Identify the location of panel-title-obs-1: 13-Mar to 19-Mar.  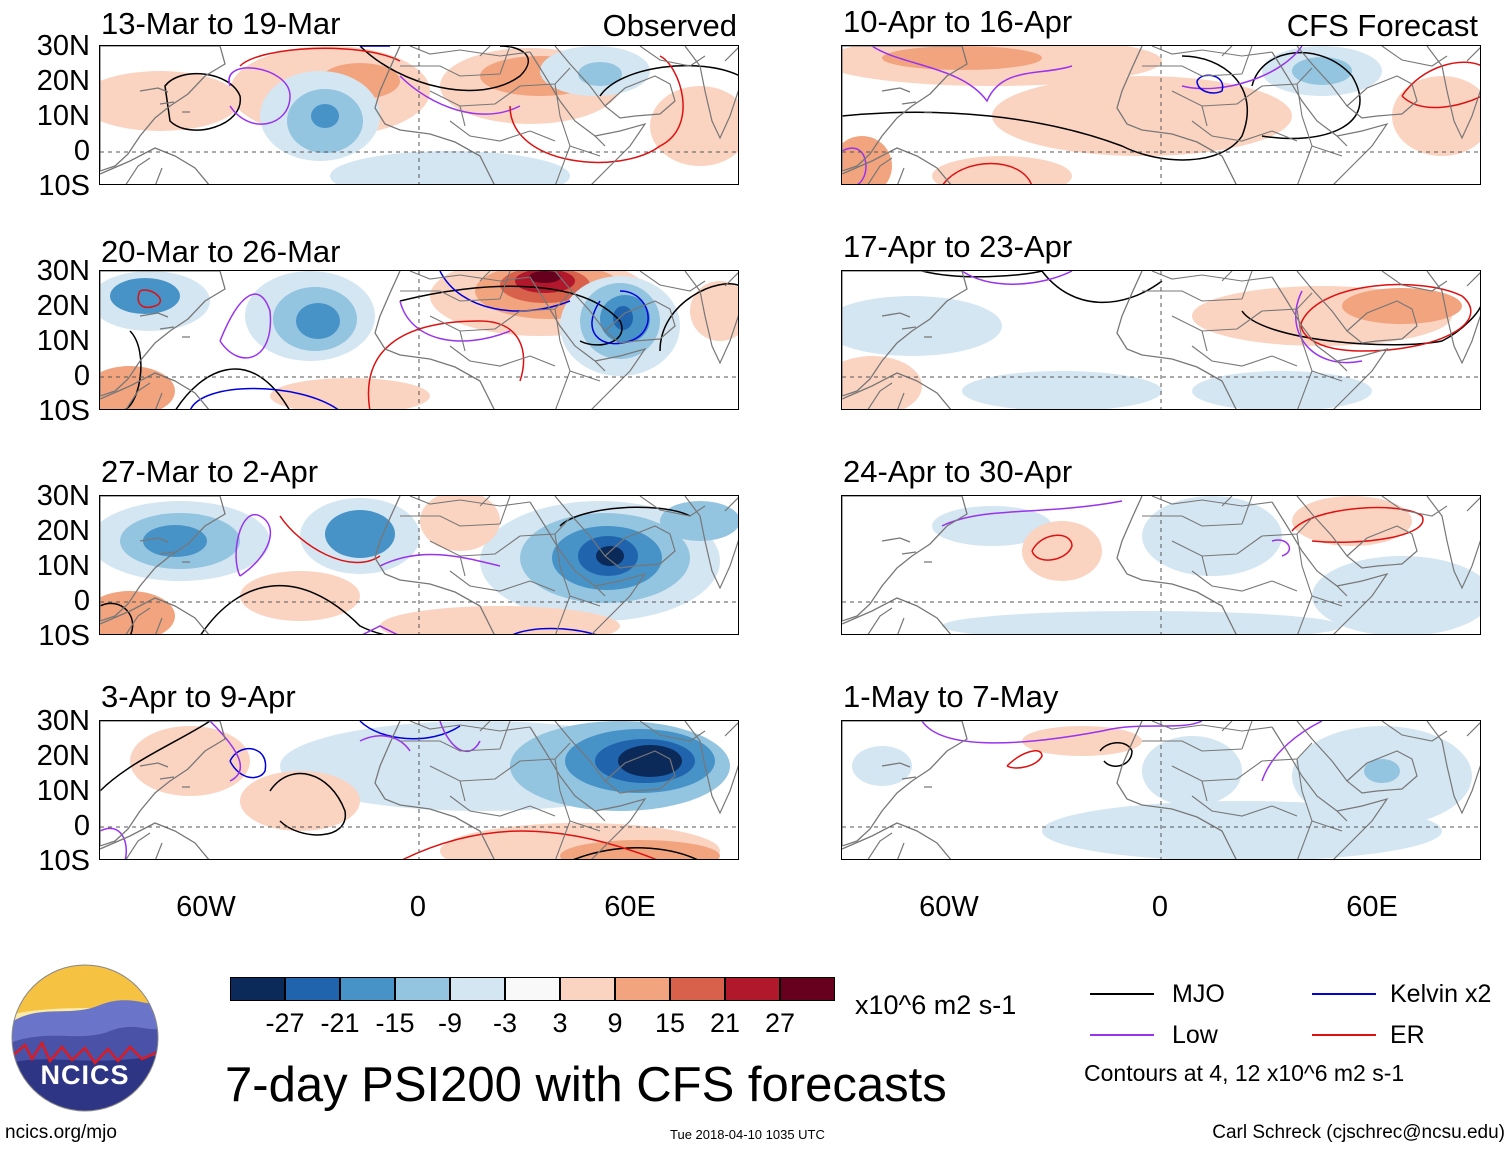
(221, 23).